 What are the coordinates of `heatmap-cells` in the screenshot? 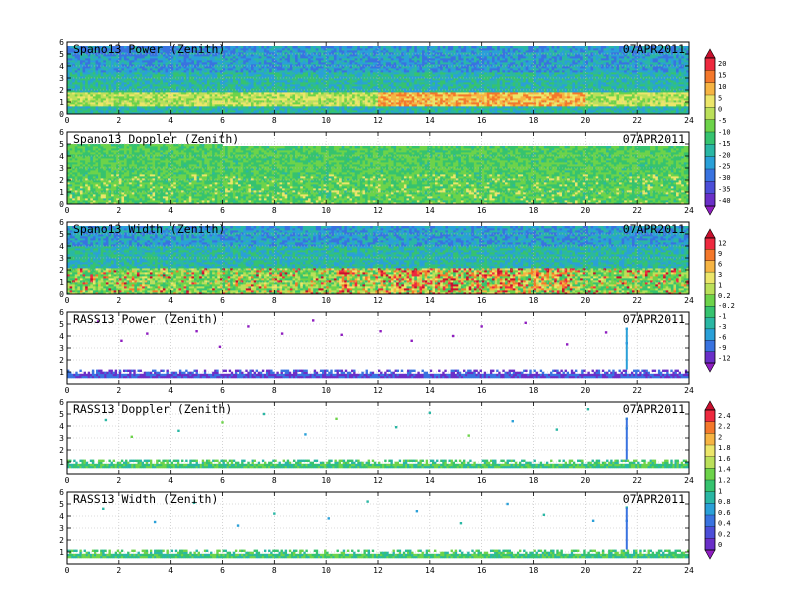 It's located at (378, 80).